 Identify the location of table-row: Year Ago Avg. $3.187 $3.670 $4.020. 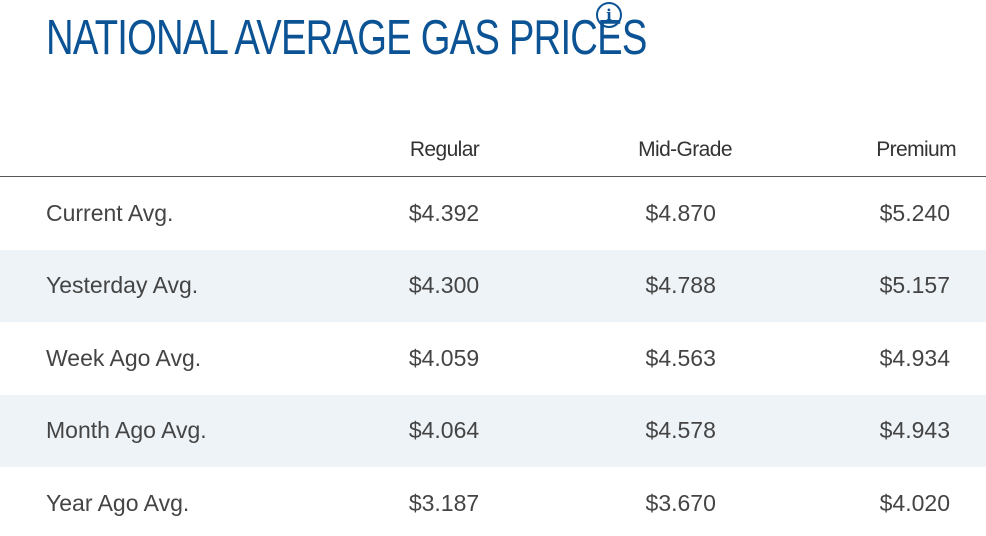
(493, 501).